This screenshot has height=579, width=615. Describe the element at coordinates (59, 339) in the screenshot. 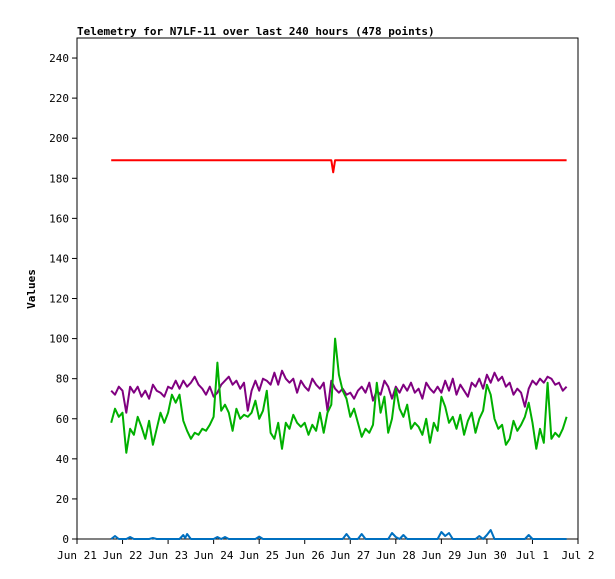

I see `y-tick-label: 100` at that location.